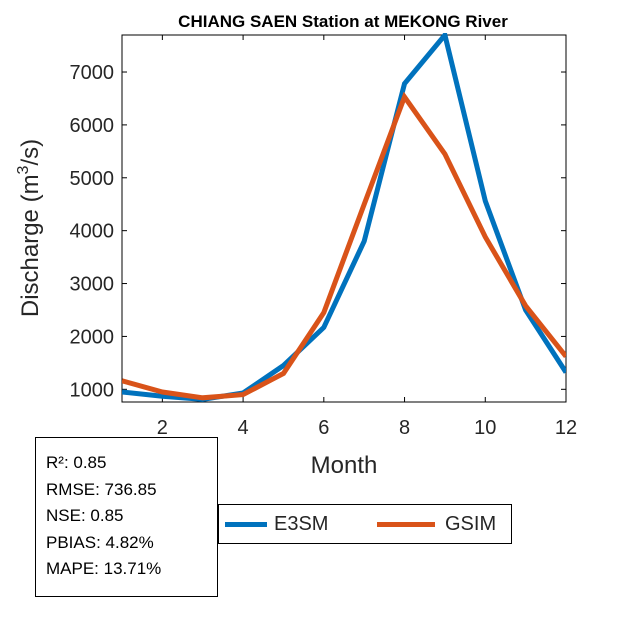 The width and height of the screenshot is (625, 625). I want to click on legend-swatch-e3sm, so click(246, 524).